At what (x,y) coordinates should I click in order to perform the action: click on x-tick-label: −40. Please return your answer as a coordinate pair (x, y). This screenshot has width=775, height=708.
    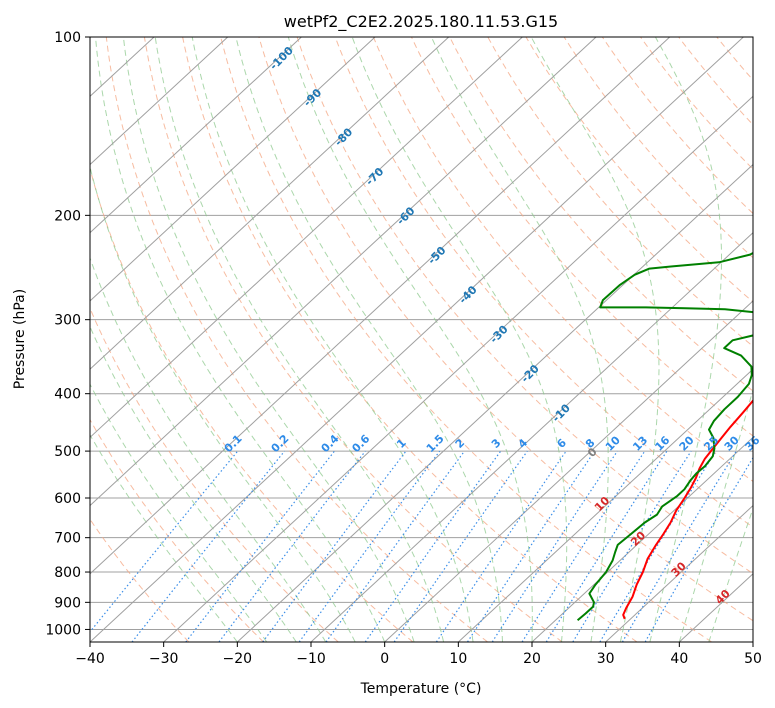
    Looking at the image, I should click on (90, 659).